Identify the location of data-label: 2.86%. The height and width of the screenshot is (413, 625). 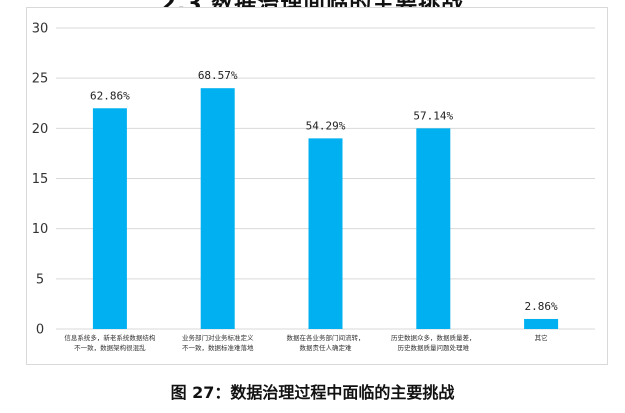
(541, 306).